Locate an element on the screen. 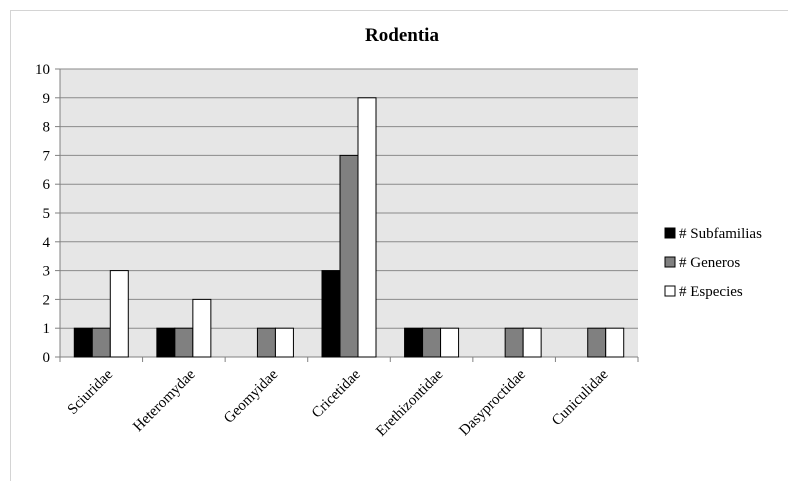 This screenshot has height=481, width=788. y-tick-label: 6 is located at coordinates (47, 185).